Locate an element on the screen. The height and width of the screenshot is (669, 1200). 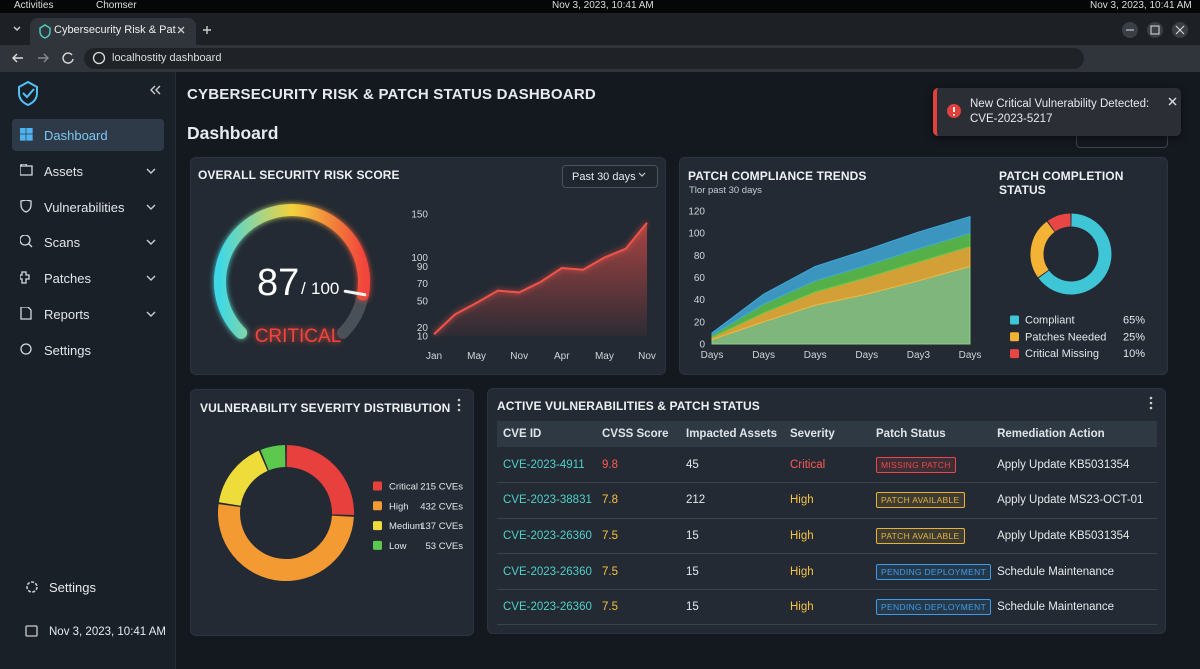
activities: Activities is located at coordinates (34, 5).